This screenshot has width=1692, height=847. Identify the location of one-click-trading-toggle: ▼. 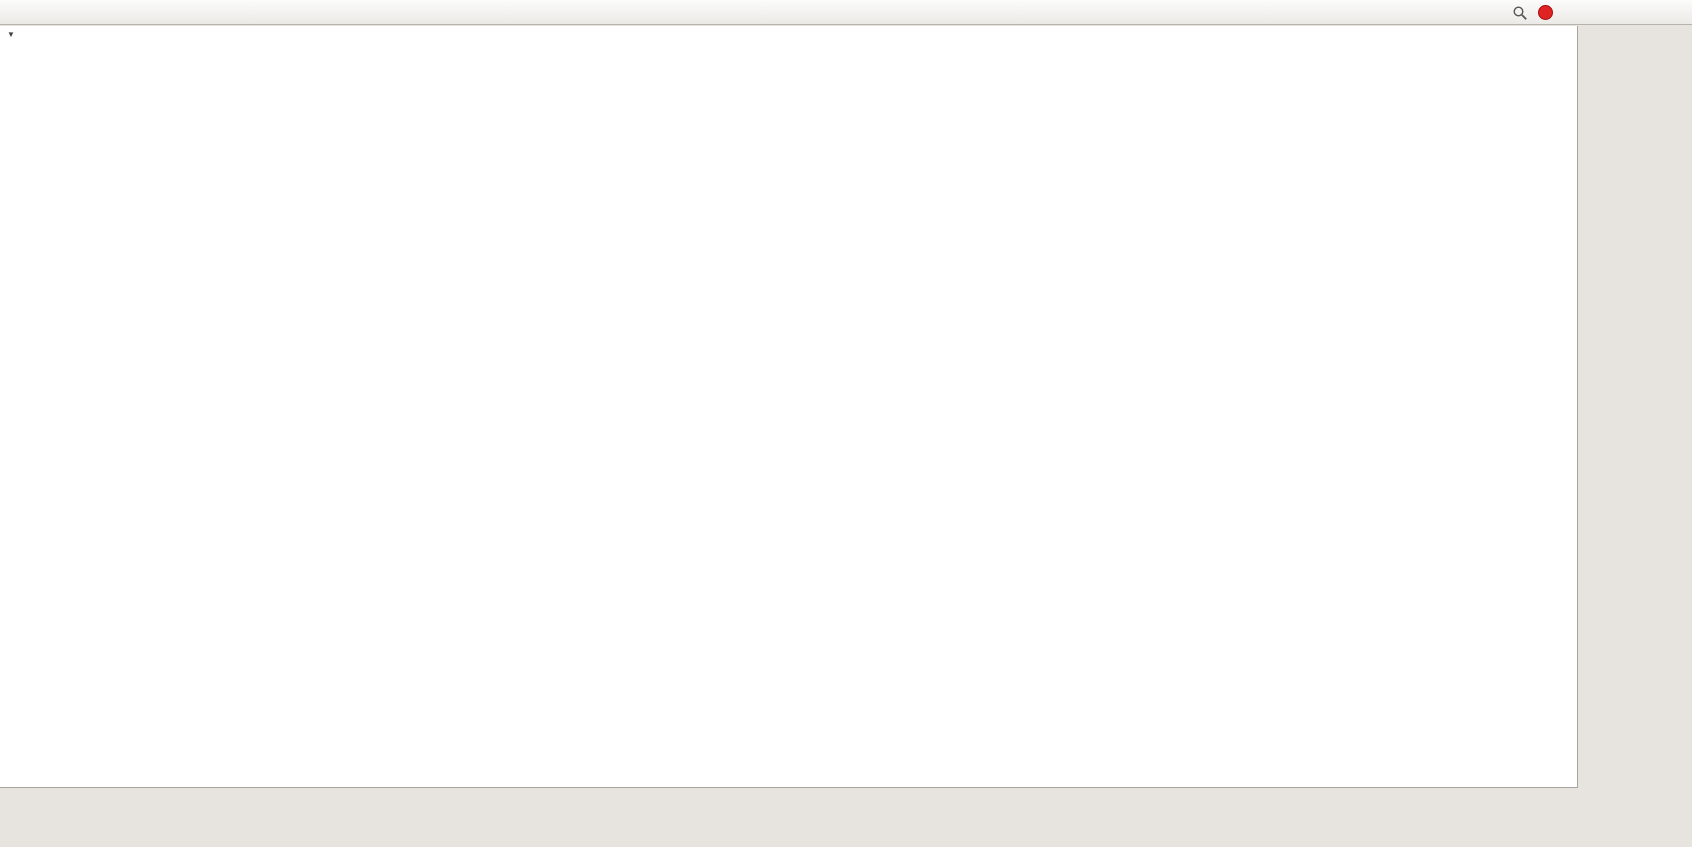
(11, 34).